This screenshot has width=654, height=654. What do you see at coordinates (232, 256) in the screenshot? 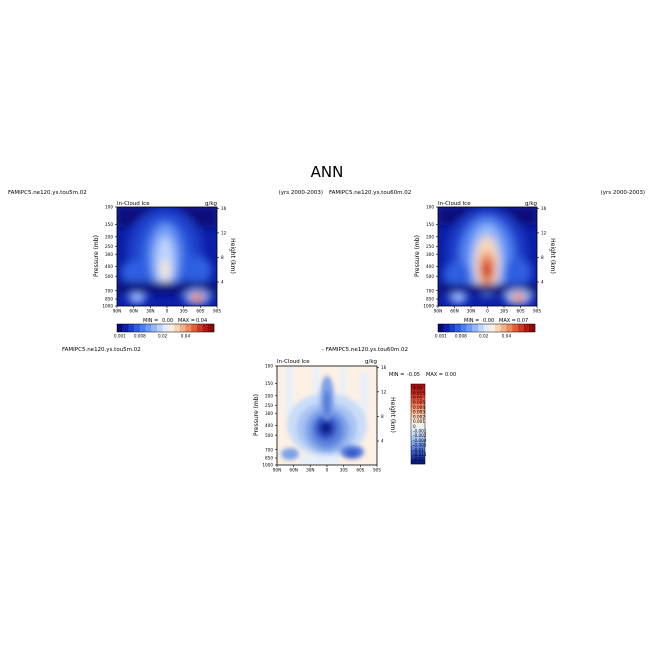
I see `panel-1-y2label: Height (km)` at bounding box center [232, 256].